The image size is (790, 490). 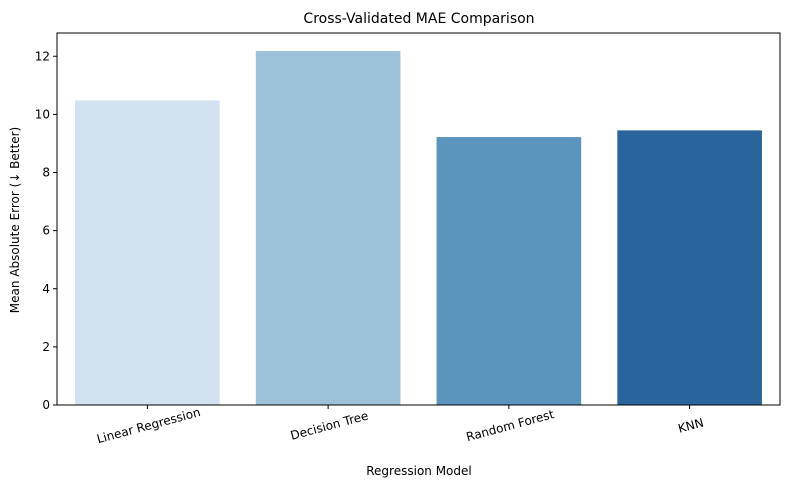 What do you see at coordinates (418, 471) in the screenshot?
I see `x-axis-title: Regression Model` at bounding box center [418, 471].